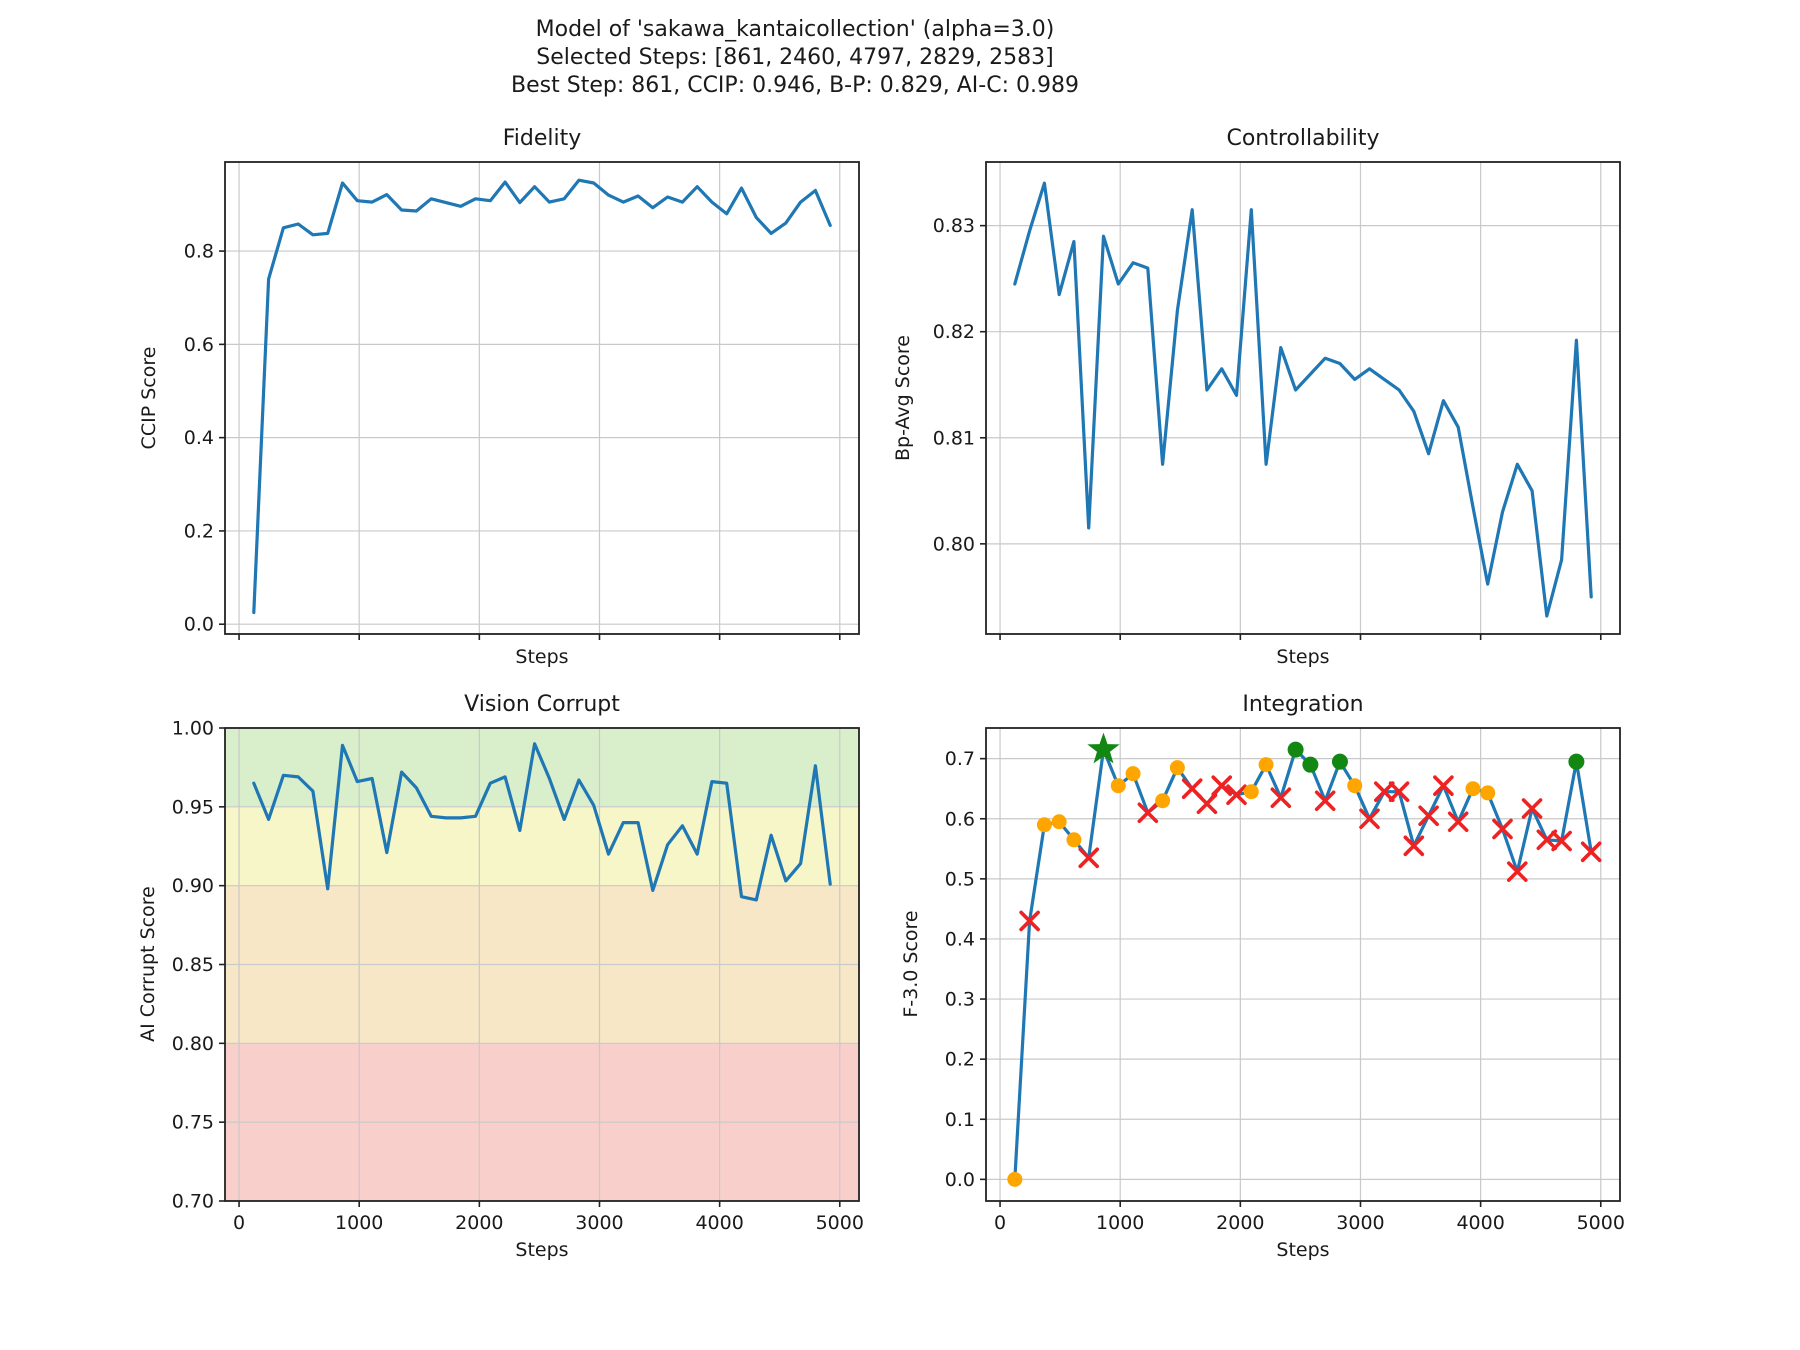 The height and width of the screenshot is (1350, 1800). What do you see at coordinates (954, 544) in the screenshot?
I see `controllability-ytick-label: 0.80` at bounding box center [954, 544].